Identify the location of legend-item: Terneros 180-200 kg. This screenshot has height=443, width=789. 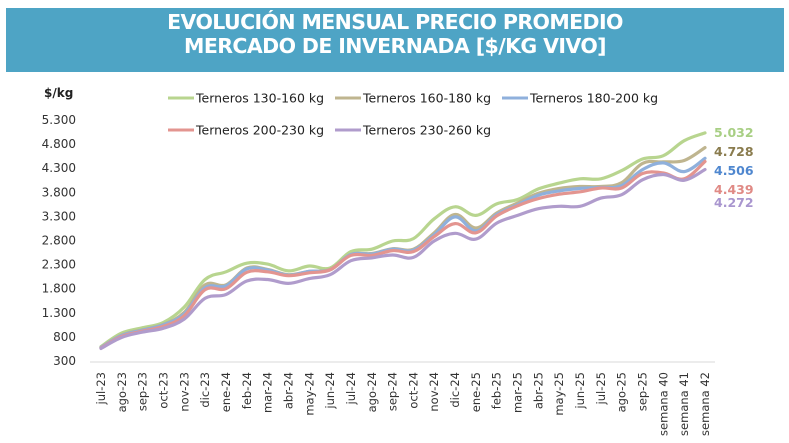
(580, 98).